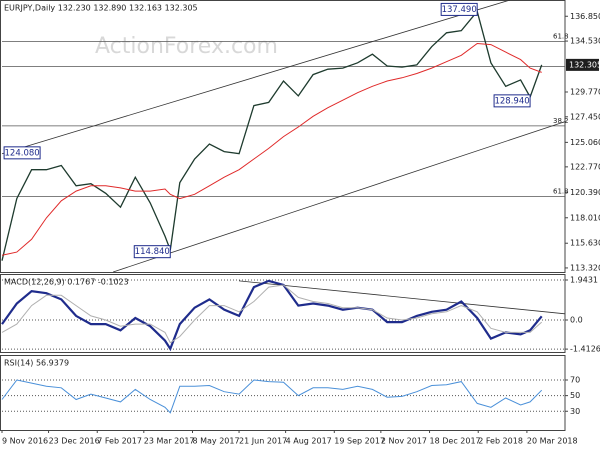  What do you see at coordinates (263, 441) in the screenshot?
I see `x-tick-label: 21 Jun 2017` at bounding box center [263, 441].